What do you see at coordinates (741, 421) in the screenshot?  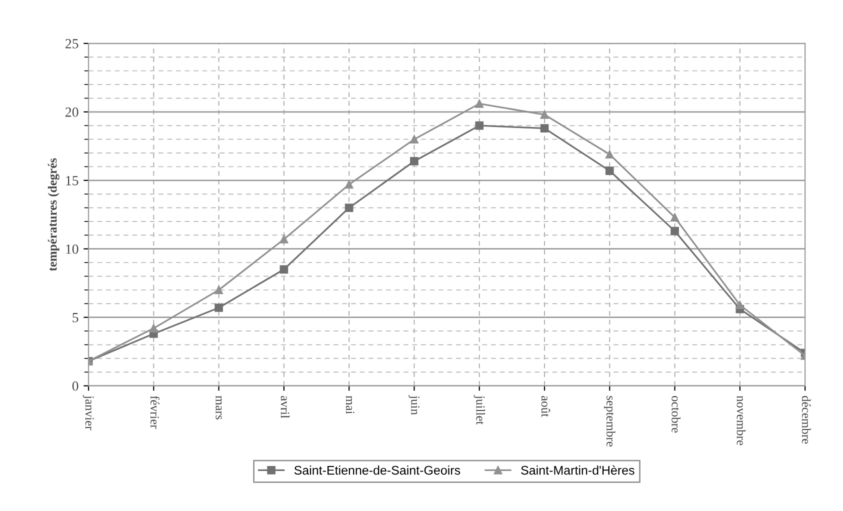 I see `x-tick-label: novembre` at bounding box center [741, 421].